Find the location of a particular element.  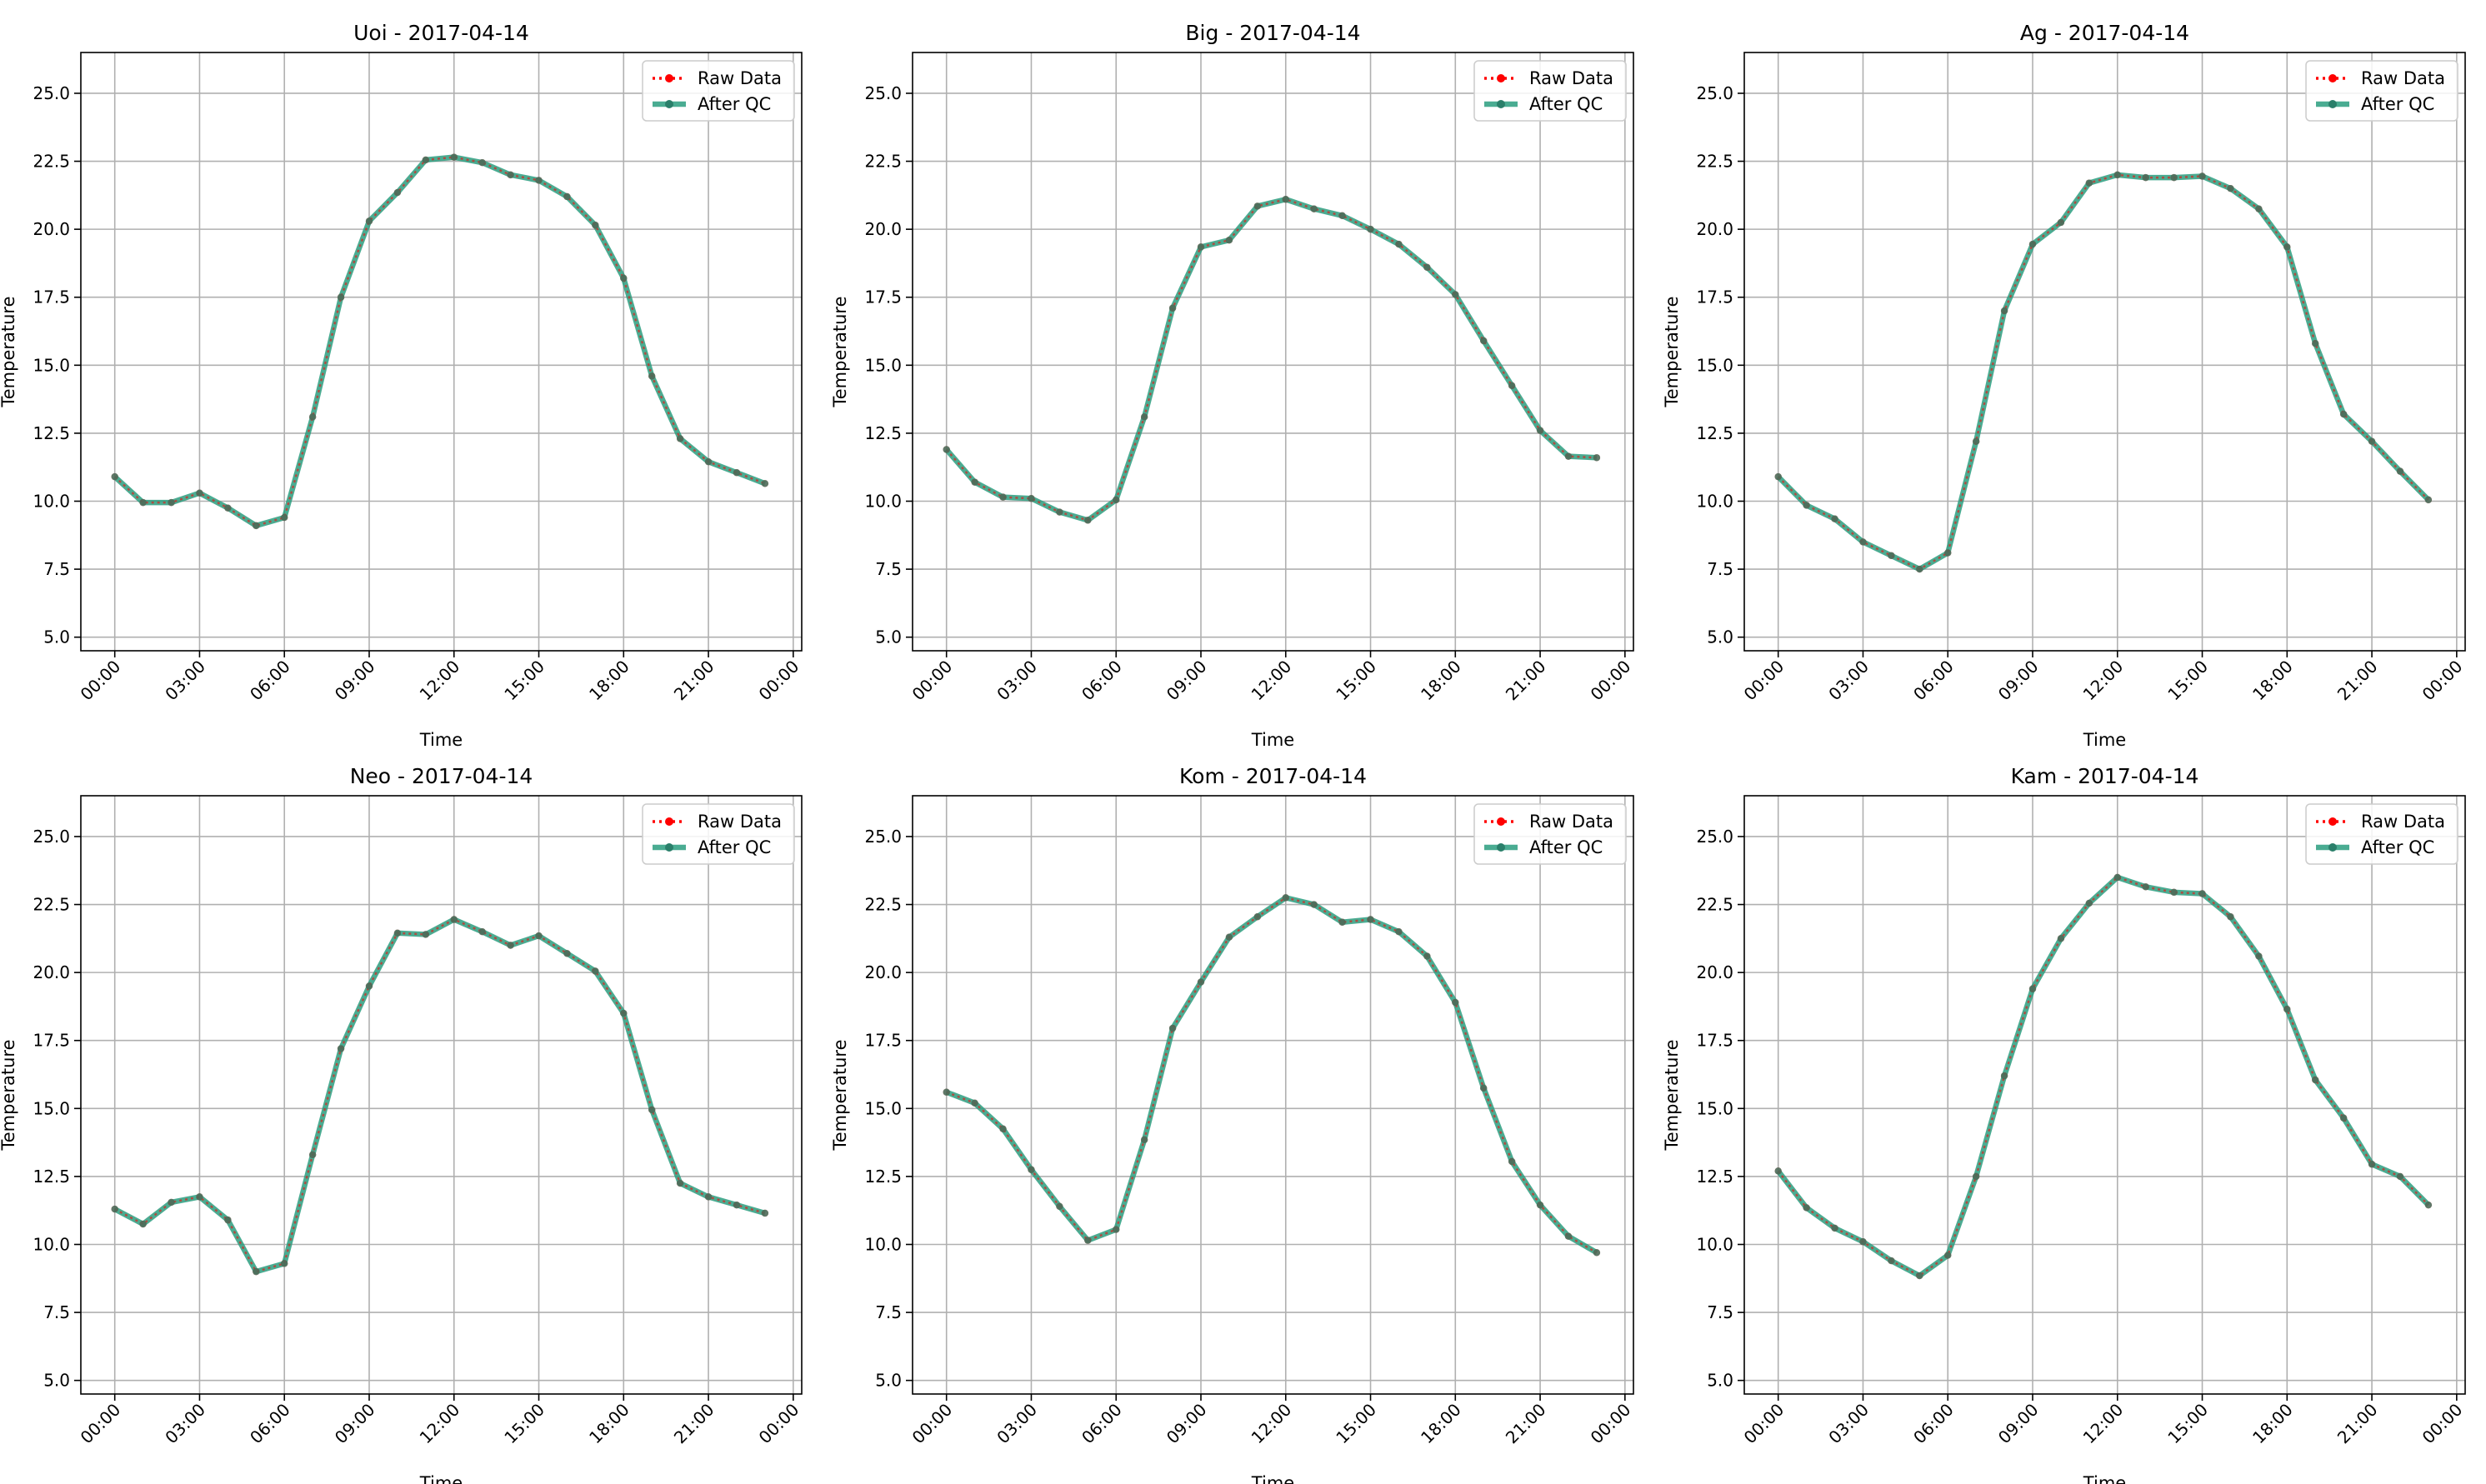

x-tick-label: 06:00 is located at coordinates (270, 1424).